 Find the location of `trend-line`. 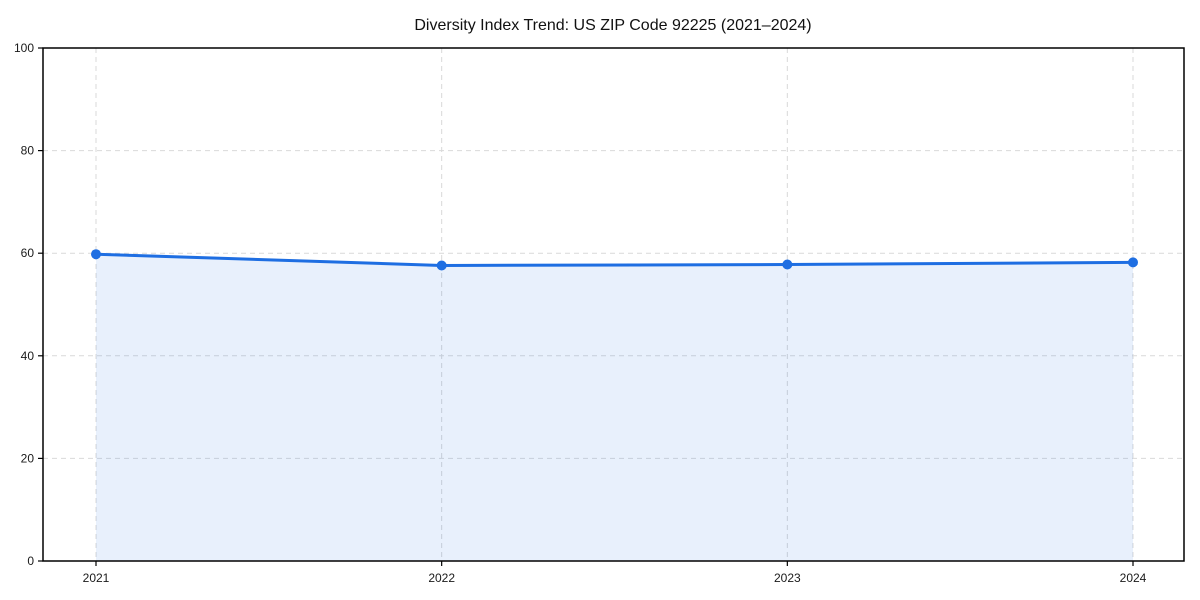

trend-line is located at coordinates (614, 259).